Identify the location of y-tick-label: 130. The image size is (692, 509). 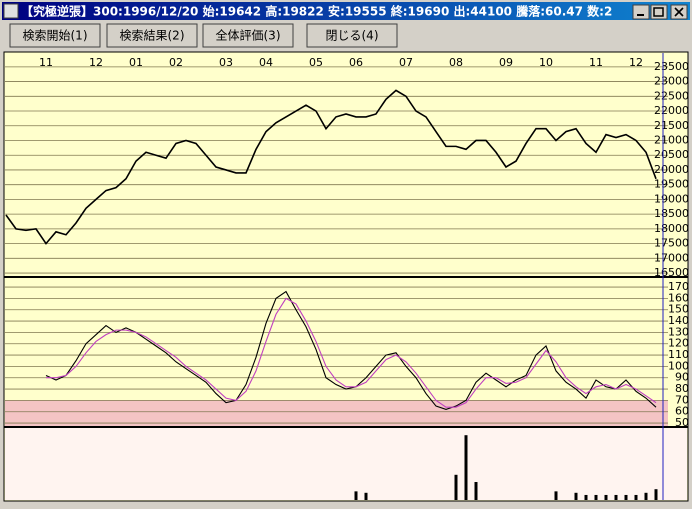
(678, 331).